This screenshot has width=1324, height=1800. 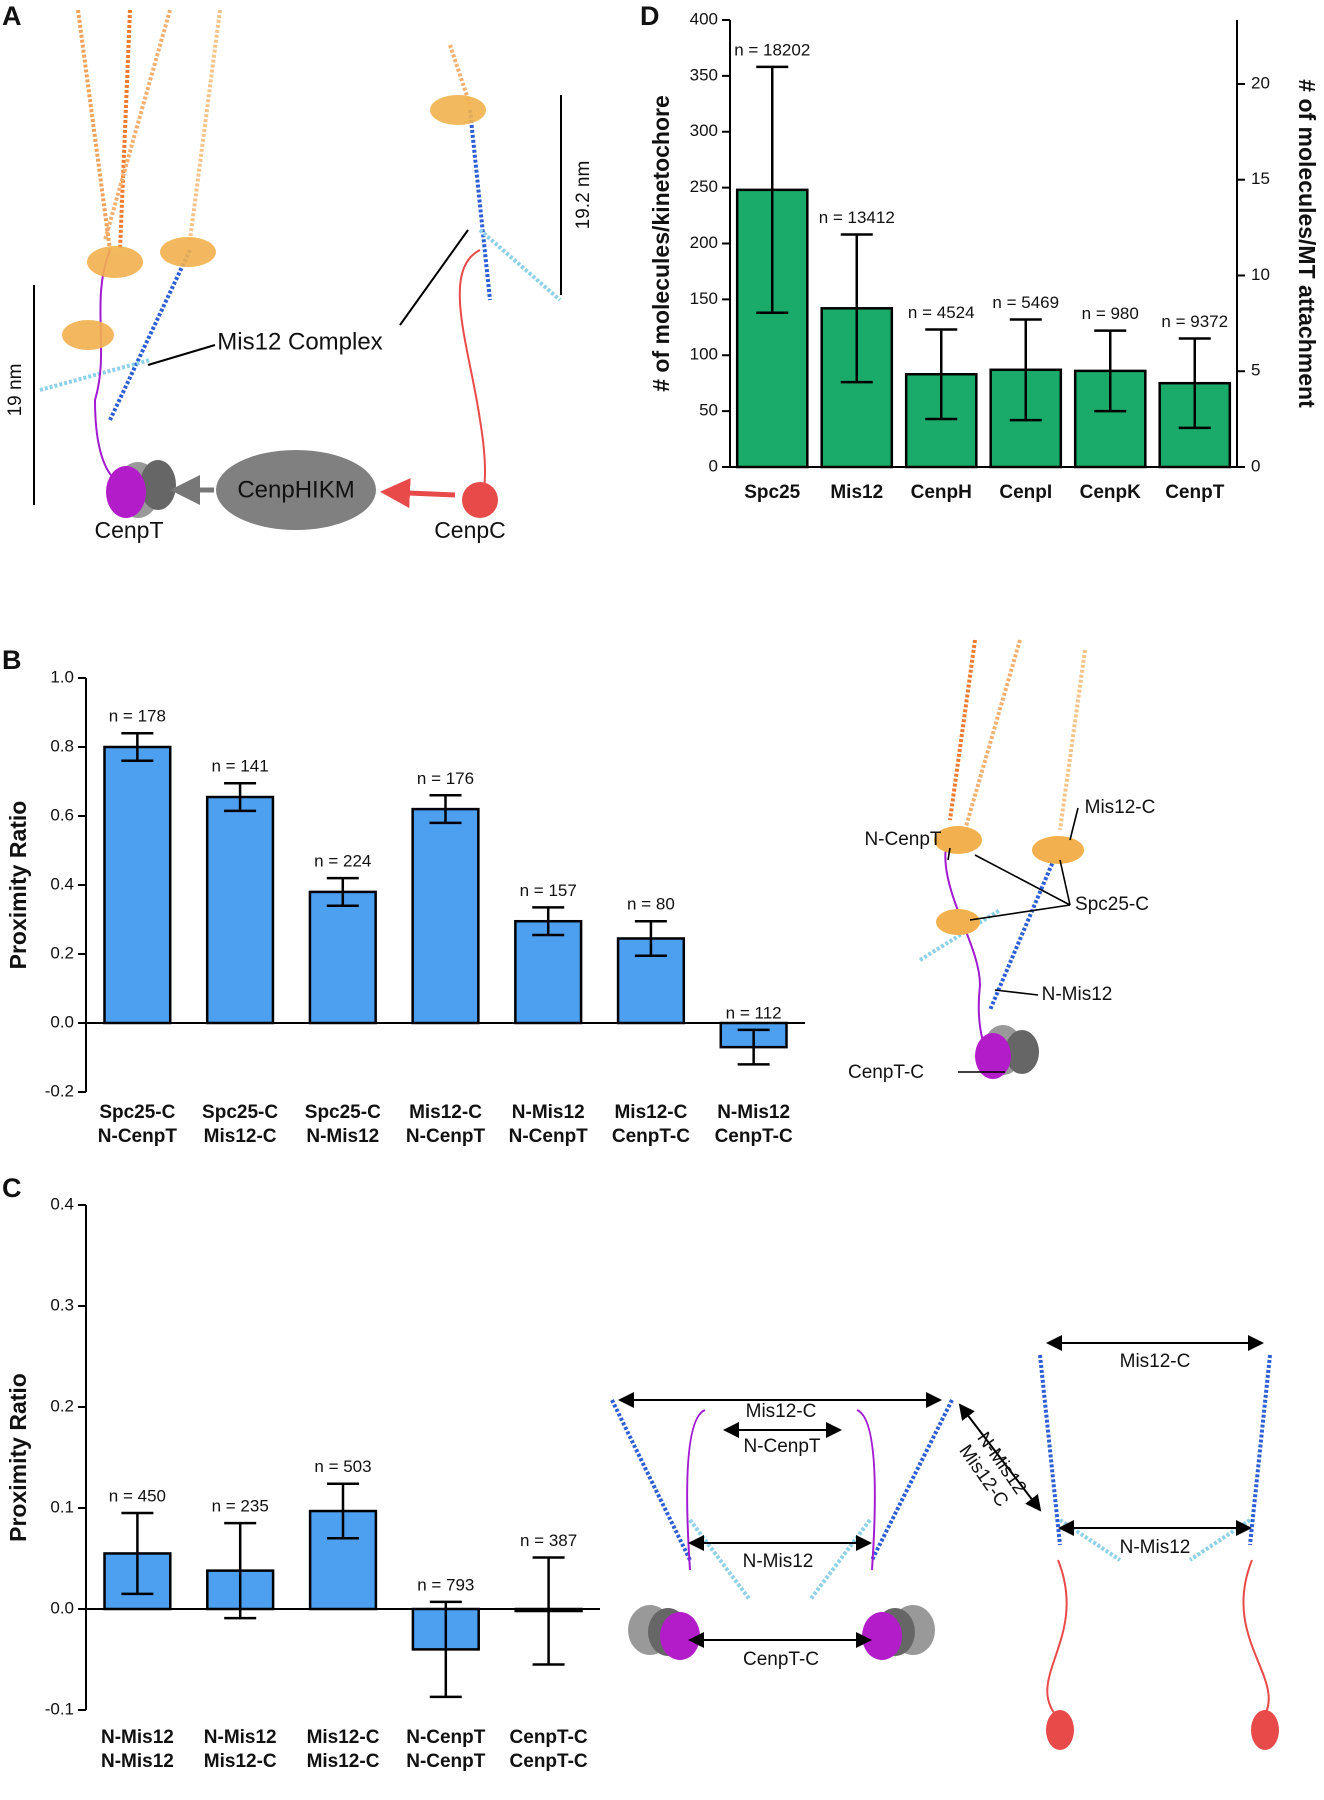 I want to click on n-label: n = 112, so click(x=754, y=1012).